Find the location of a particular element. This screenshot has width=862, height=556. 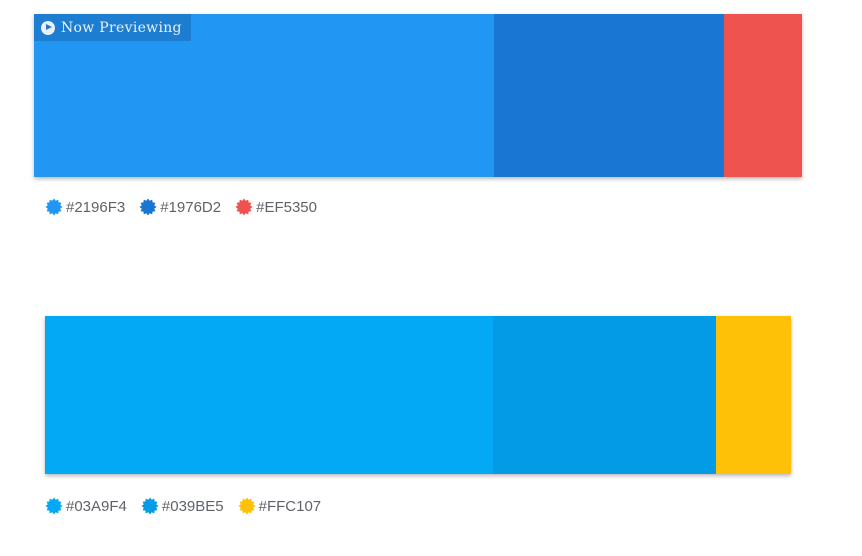

color-legend-item: #2196F3 is located at coordinates (85, 207).